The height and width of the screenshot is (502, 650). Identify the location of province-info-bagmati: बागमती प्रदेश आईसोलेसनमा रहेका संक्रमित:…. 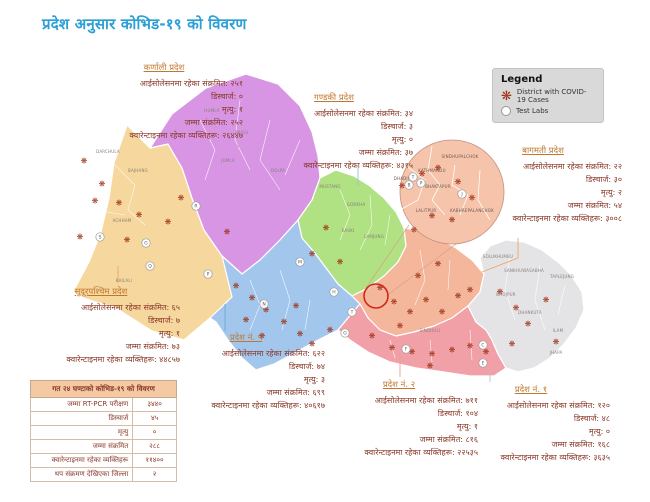
(543, 185).